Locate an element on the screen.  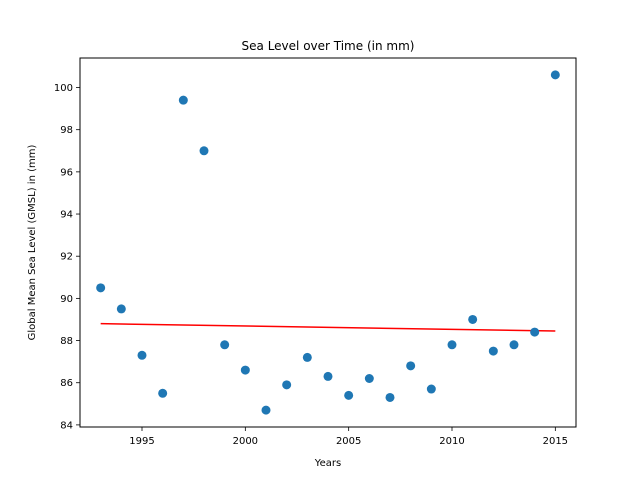
data-point-2013 is located at coordinates (514, 345).